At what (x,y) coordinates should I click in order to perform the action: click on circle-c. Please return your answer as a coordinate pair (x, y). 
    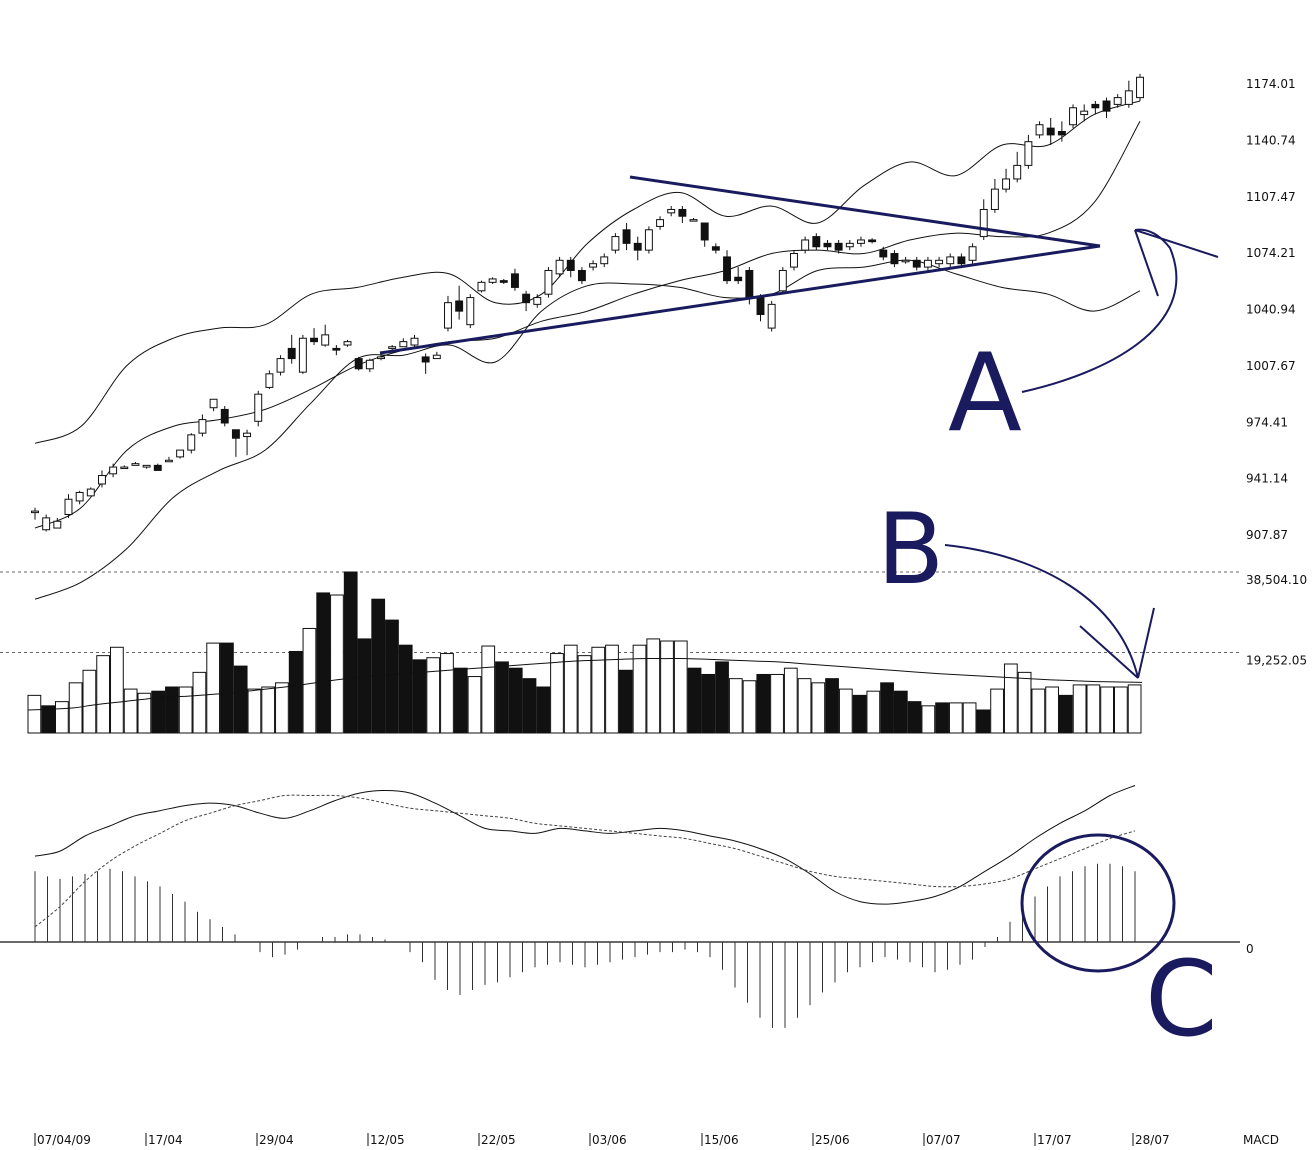
    Looking at the image, I should click on (1098, 903).